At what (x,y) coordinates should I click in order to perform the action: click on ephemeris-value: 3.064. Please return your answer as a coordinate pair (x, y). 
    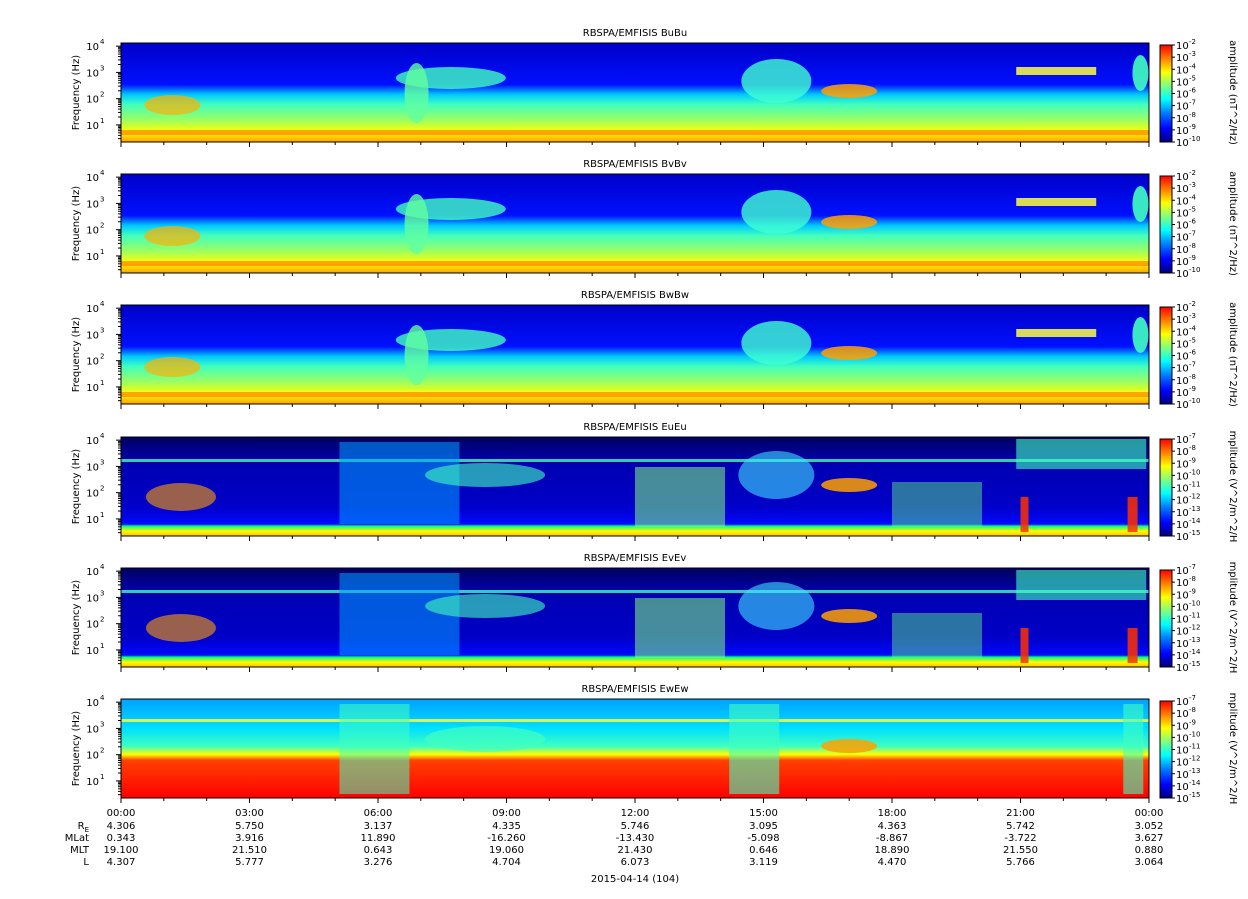
    Looking at the image, I should click on (1149, 862).